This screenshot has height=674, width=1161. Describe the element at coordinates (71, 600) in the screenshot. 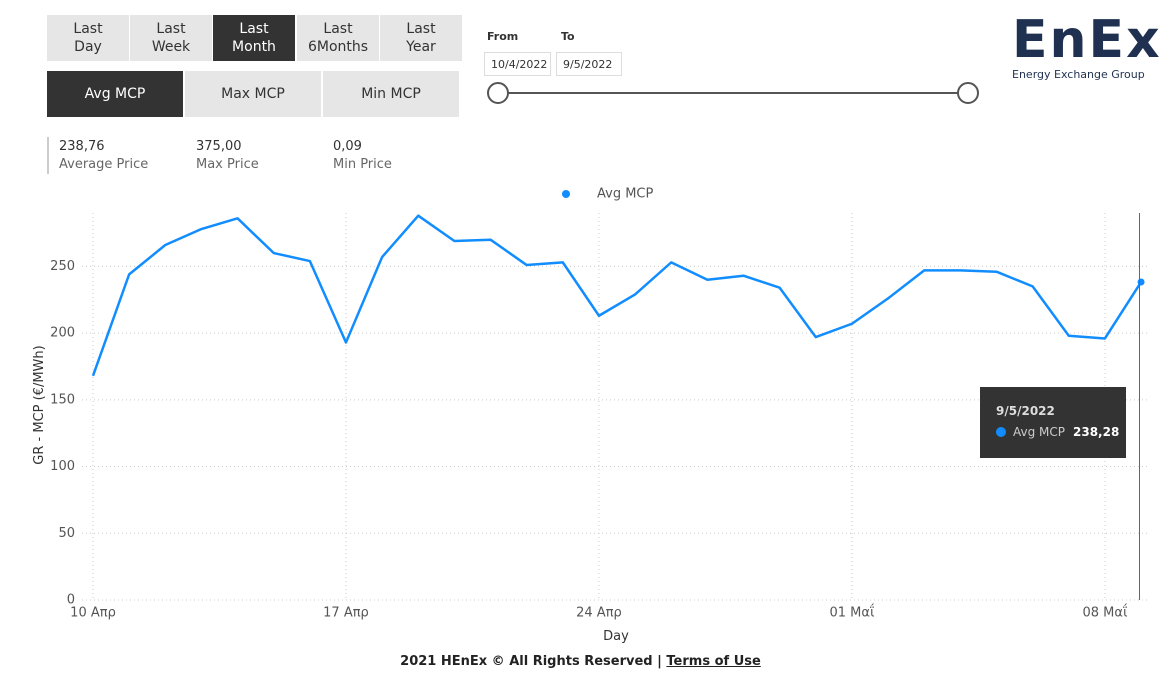

I see `y-tick-label: 0` at that location.